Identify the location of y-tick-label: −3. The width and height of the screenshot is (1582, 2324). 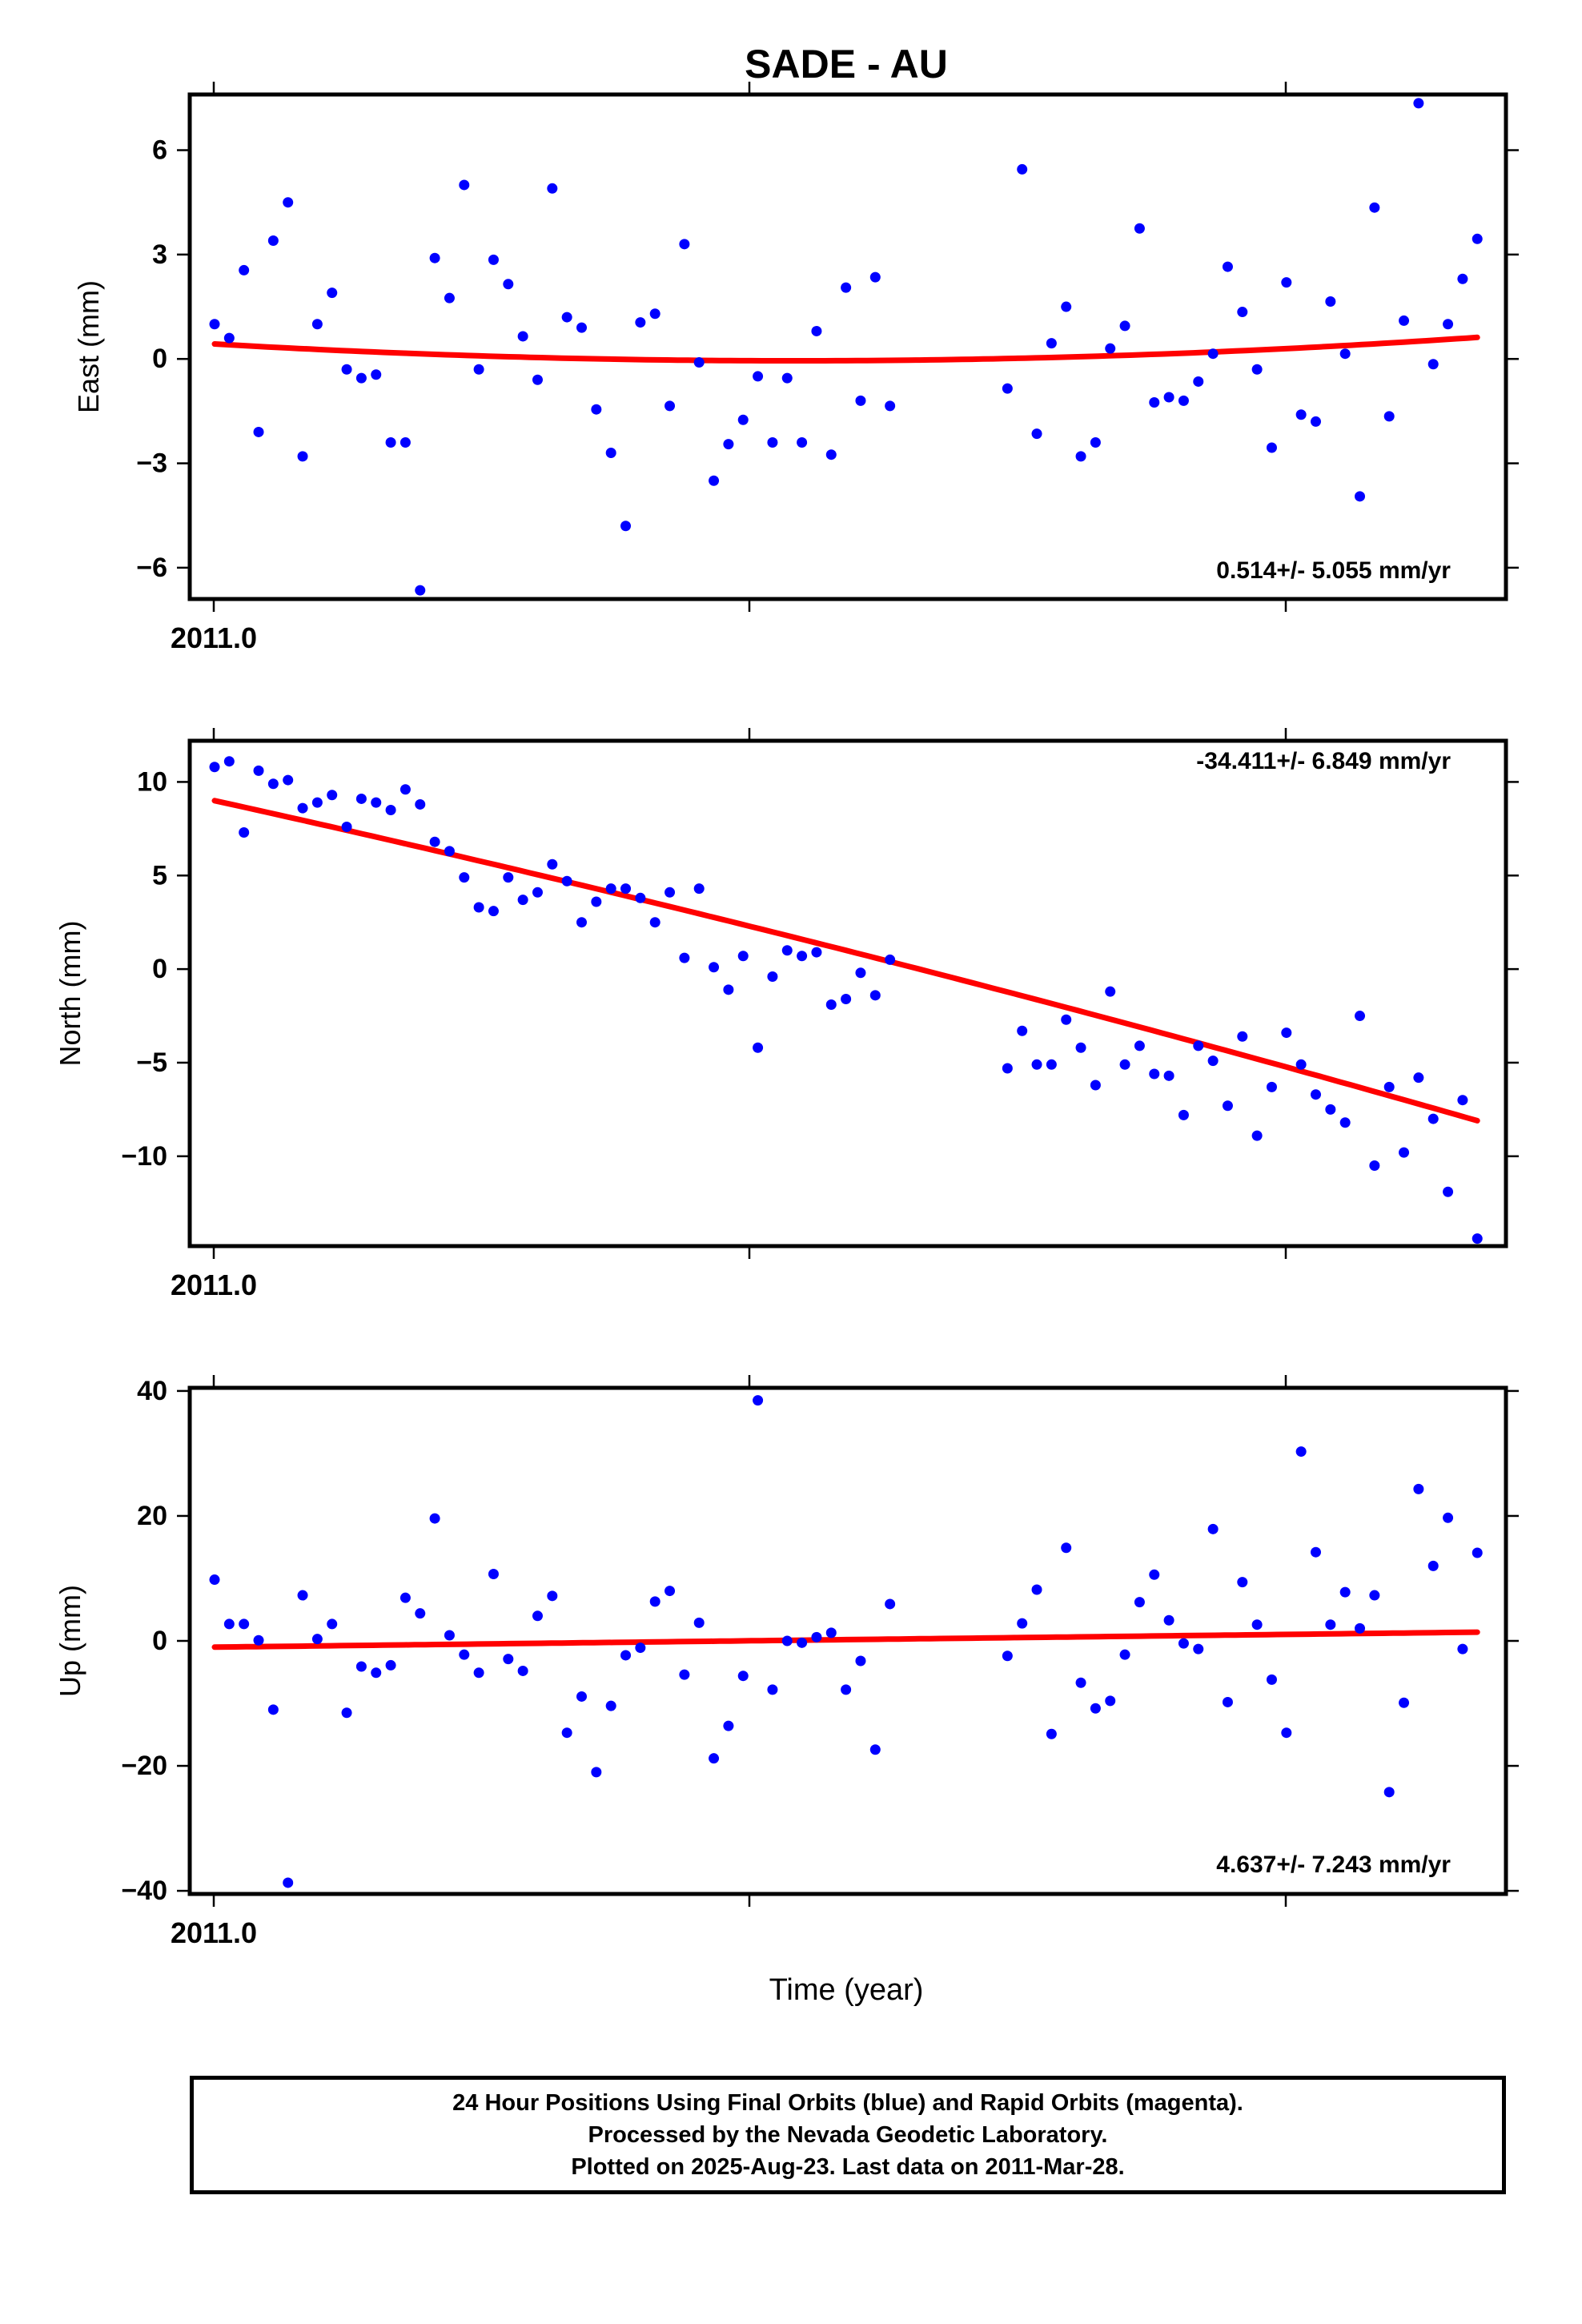
(151, 464).